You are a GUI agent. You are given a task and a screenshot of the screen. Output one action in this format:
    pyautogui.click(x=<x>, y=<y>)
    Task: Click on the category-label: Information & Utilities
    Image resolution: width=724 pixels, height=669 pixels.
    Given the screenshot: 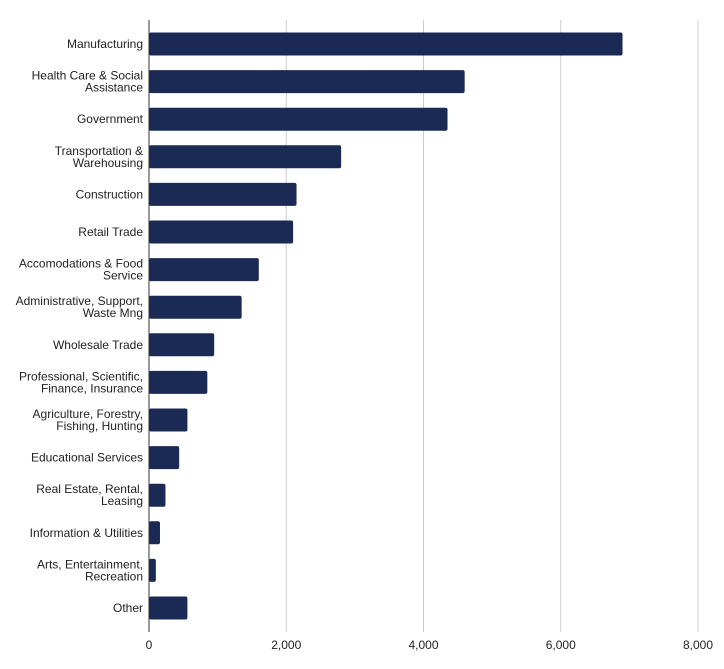 What is the action you would take?
    pyautogui.click(x=86, y=533)
    